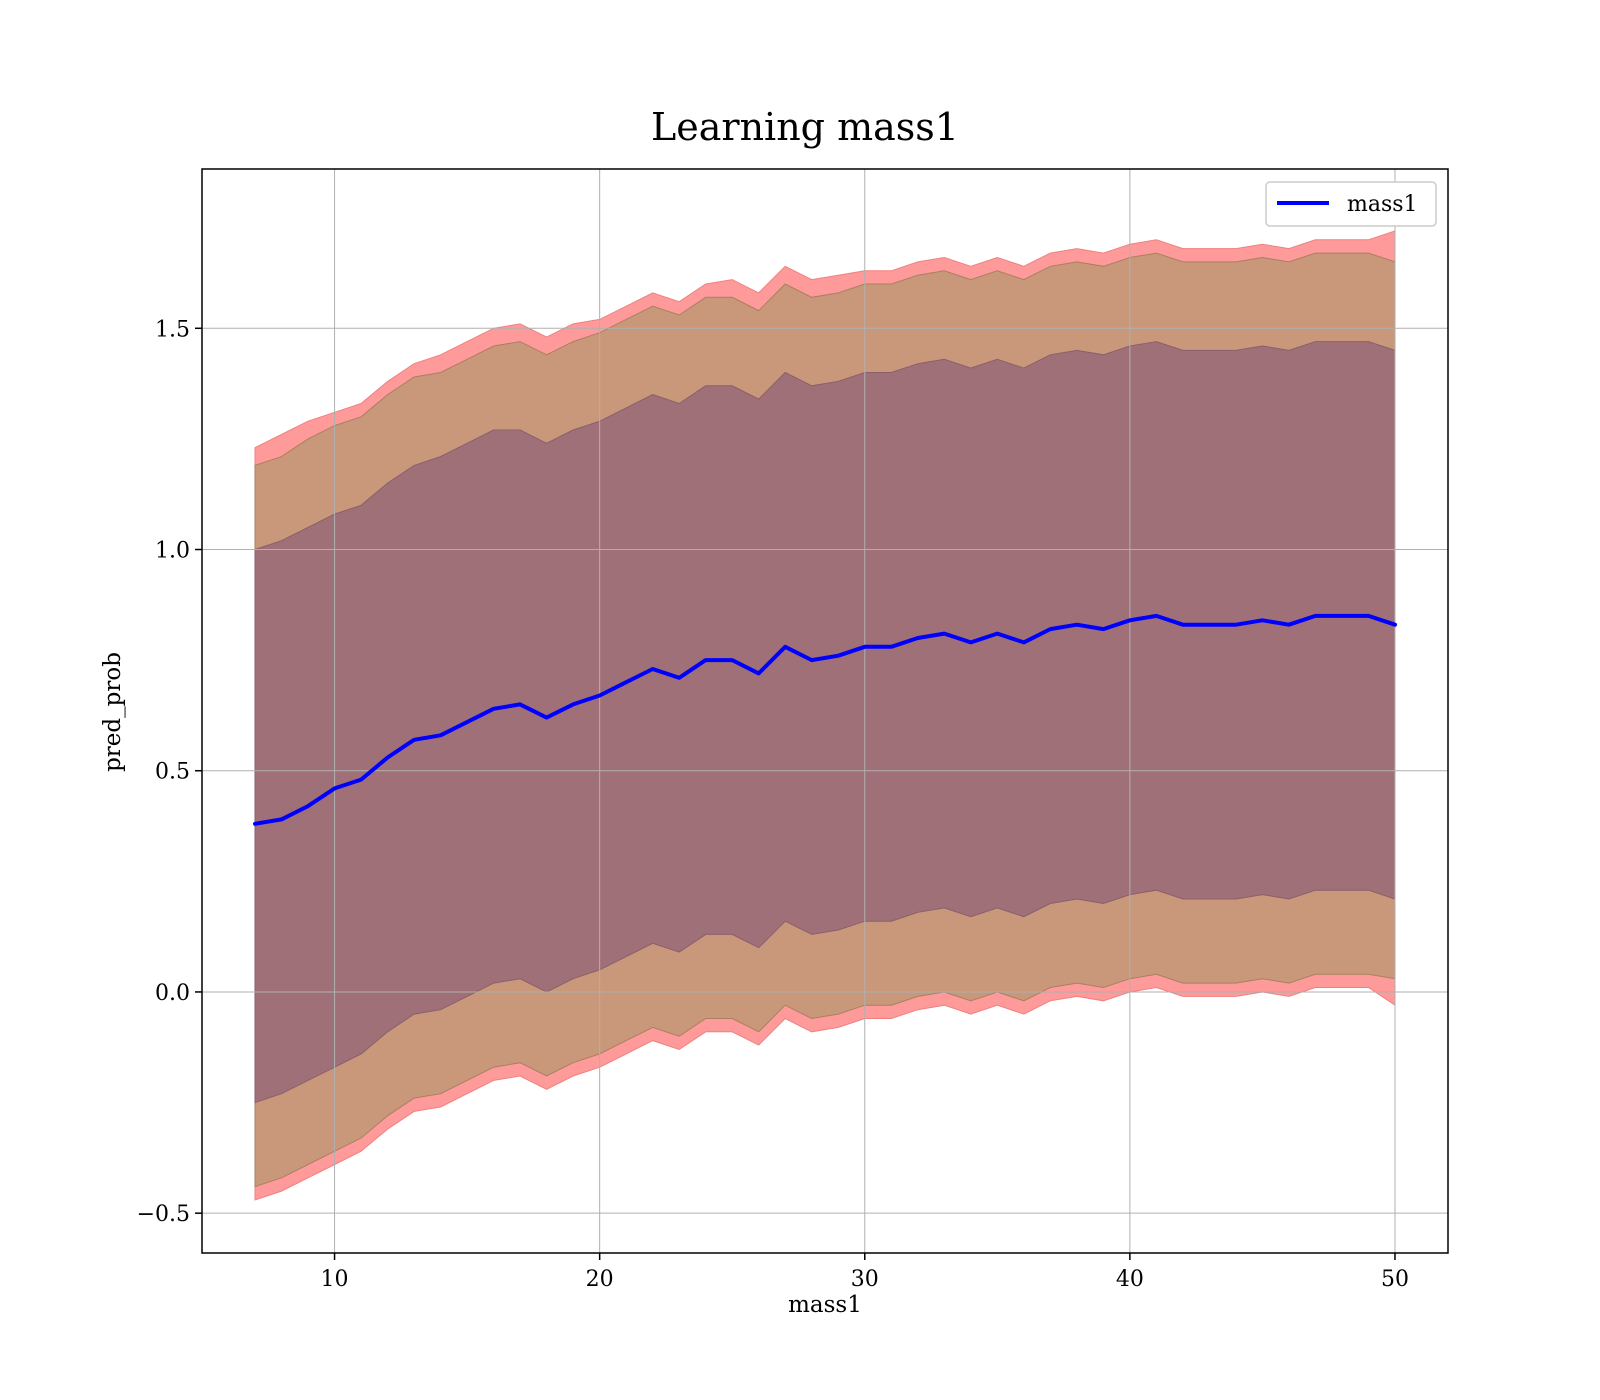 The height and width of the screenshot is (1400, 1600). Describe the element at coordinates (1130, 1279) in the screenshot. I see `x-tick-label: 40` at that location.